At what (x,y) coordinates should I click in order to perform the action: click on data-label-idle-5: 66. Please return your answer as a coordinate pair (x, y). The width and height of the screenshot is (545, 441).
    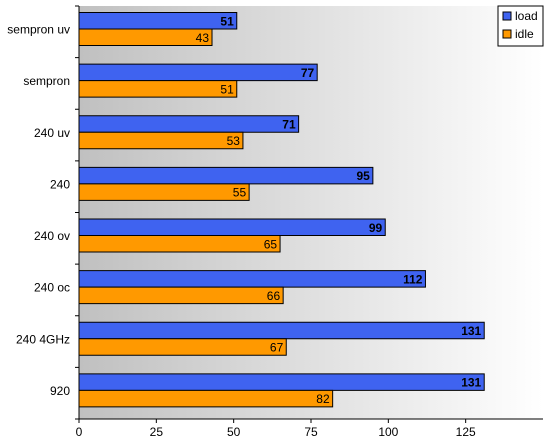
    Looking at the image, I should click on (274, 296).